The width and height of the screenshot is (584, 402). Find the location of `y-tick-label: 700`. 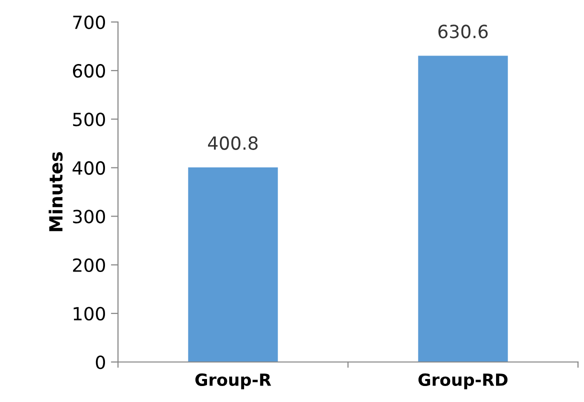

y-tick-label: 700 is located at coordinates (89, 22).